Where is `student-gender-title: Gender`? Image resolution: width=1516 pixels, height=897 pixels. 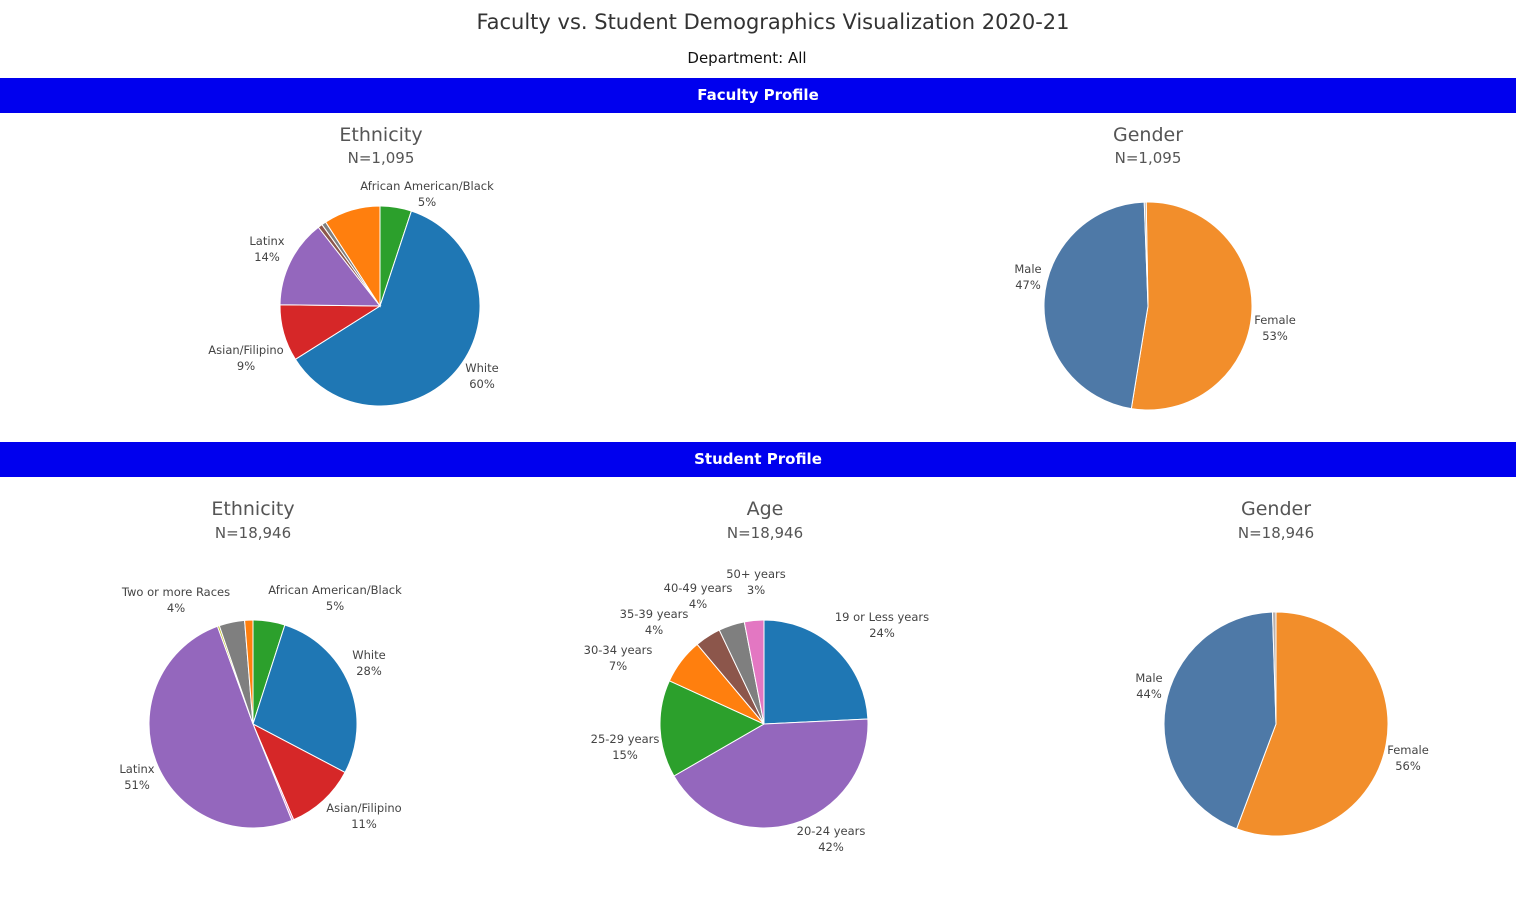 student-gender-title: Gender is located at coordinates (1276, 509).